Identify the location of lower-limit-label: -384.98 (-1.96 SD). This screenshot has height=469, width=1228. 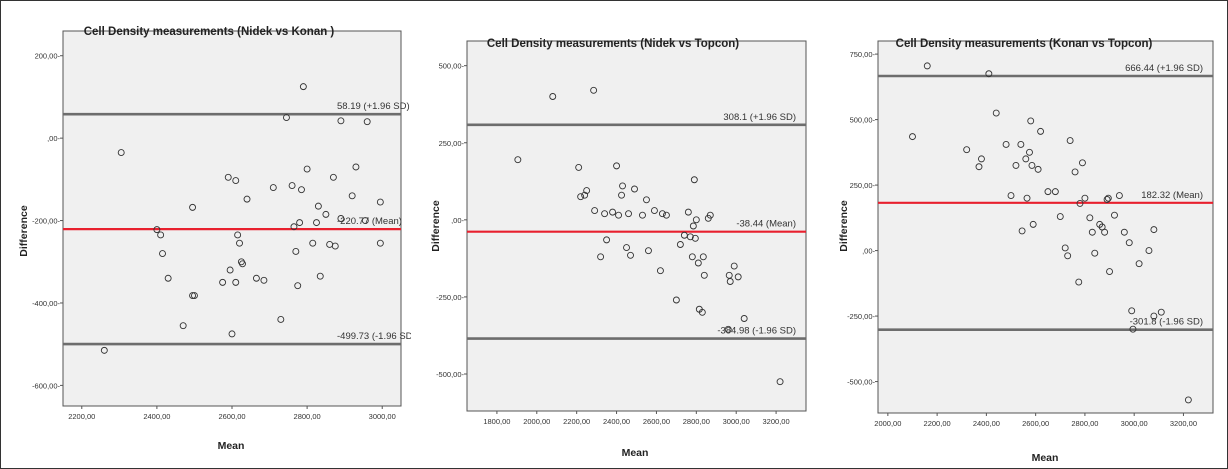
(756, 331).